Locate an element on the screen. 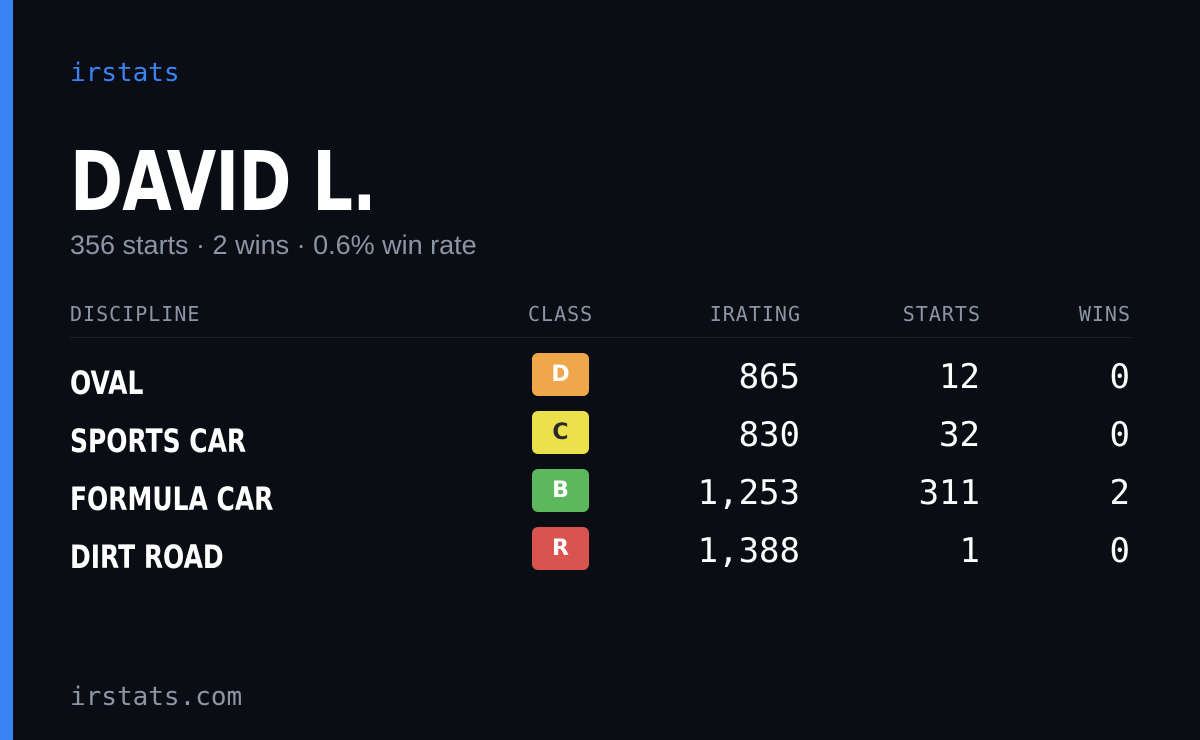 This screenshot has height=740, width=1200. class-badge: D is located at coordinates (560, 374).